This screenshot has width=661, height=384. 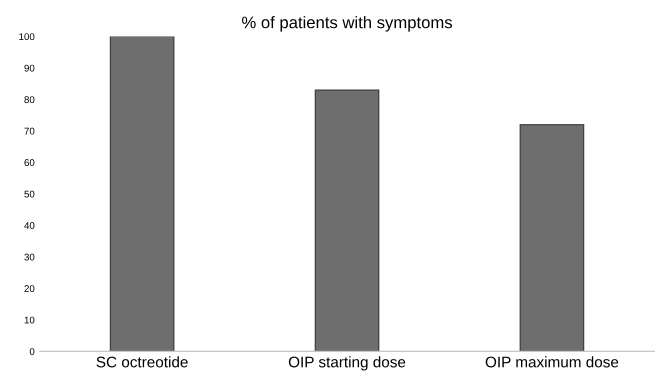 I want to click on y-tick-label: 50, so click(x=29, y=194).